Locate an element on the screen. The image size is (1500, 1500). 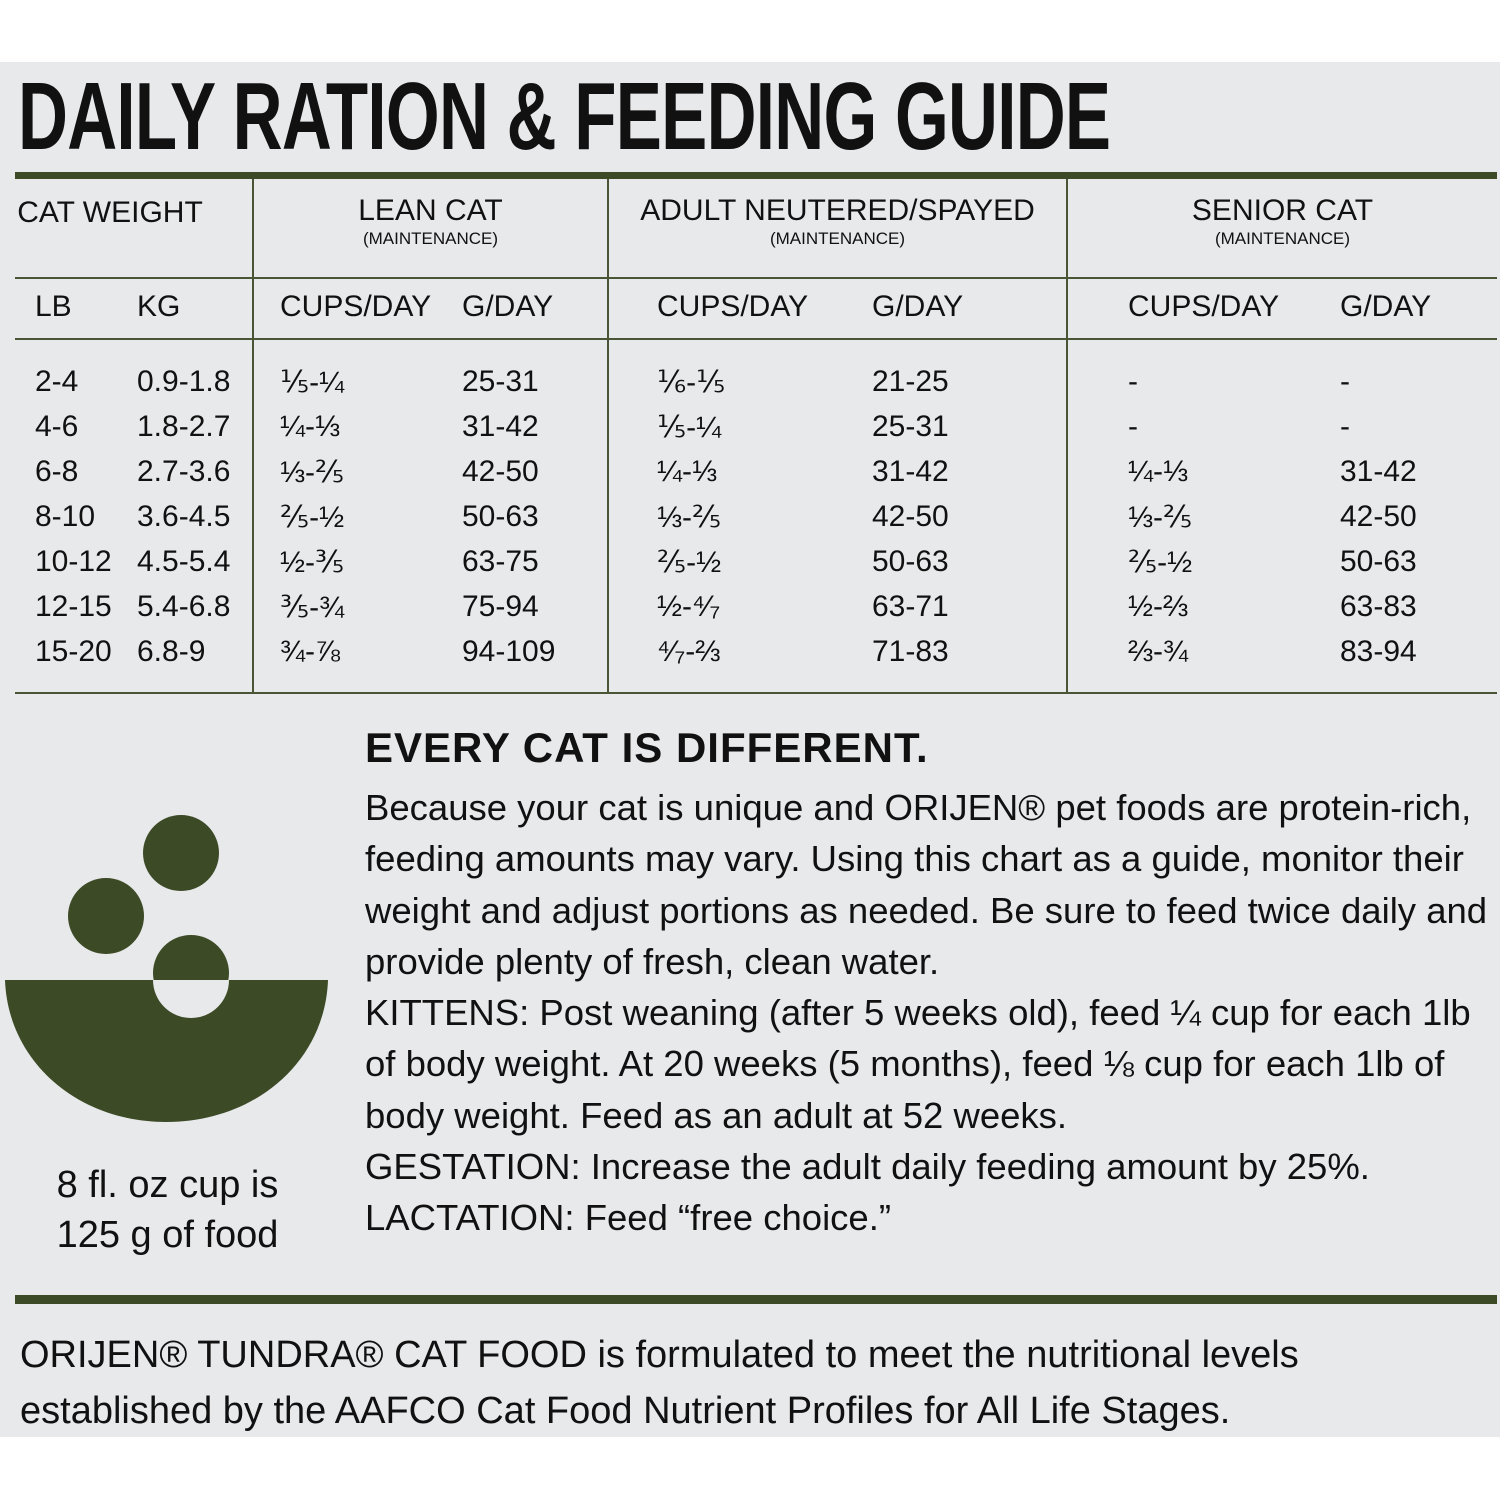
group-name: SENIOR CAT is located at coordinates (1282, 210).